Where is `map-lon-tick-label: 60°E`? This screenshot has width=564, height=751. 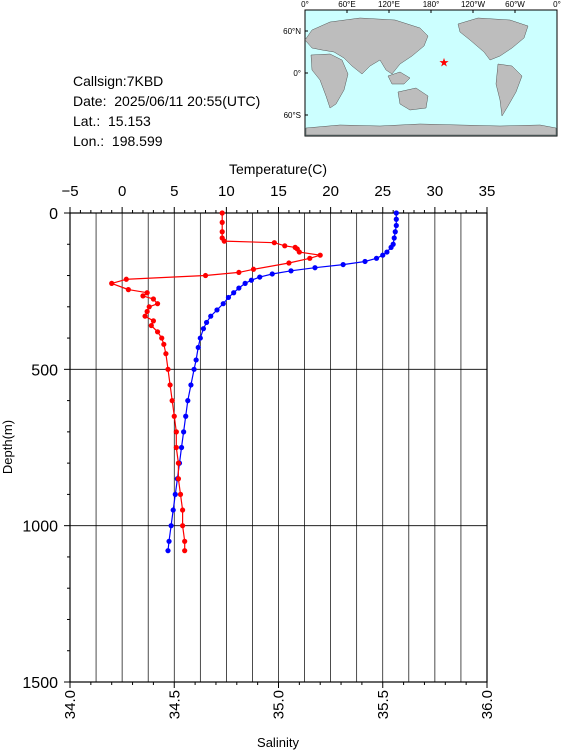
map-lon-tick-label: 60°E is located at coordinates (346, 4).